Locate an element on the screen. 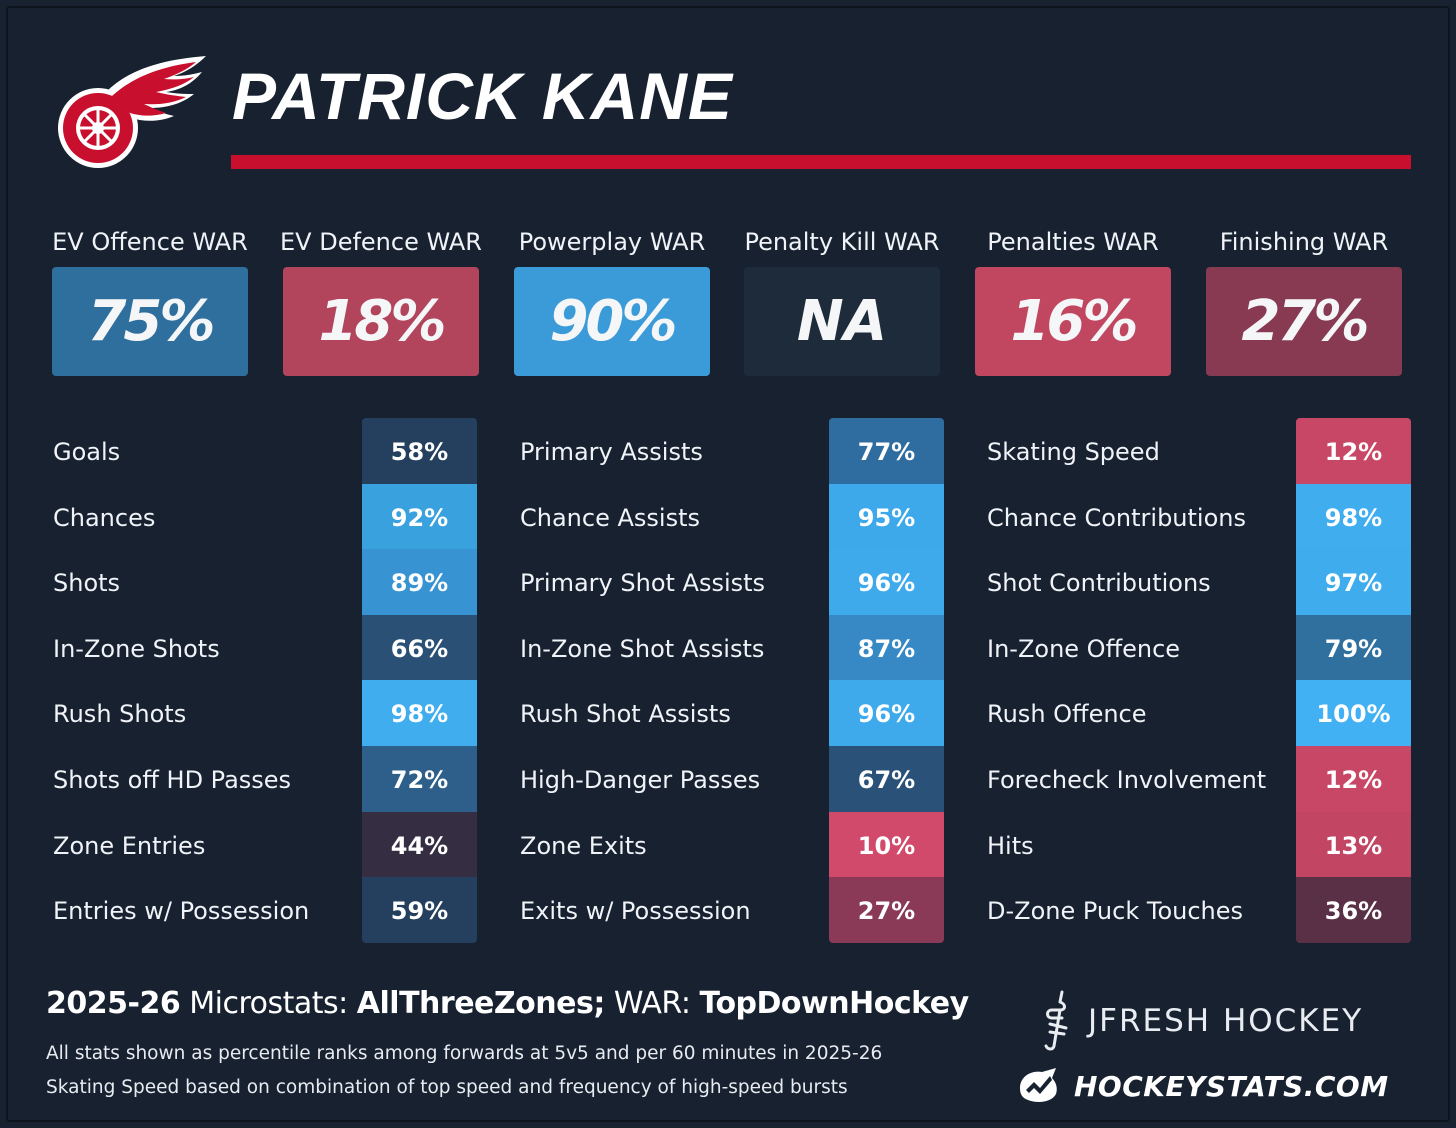 Image resolution: width=1456 pixels, height=1128 pixels. stat-value: 27% is located at coordinates (886, 911).